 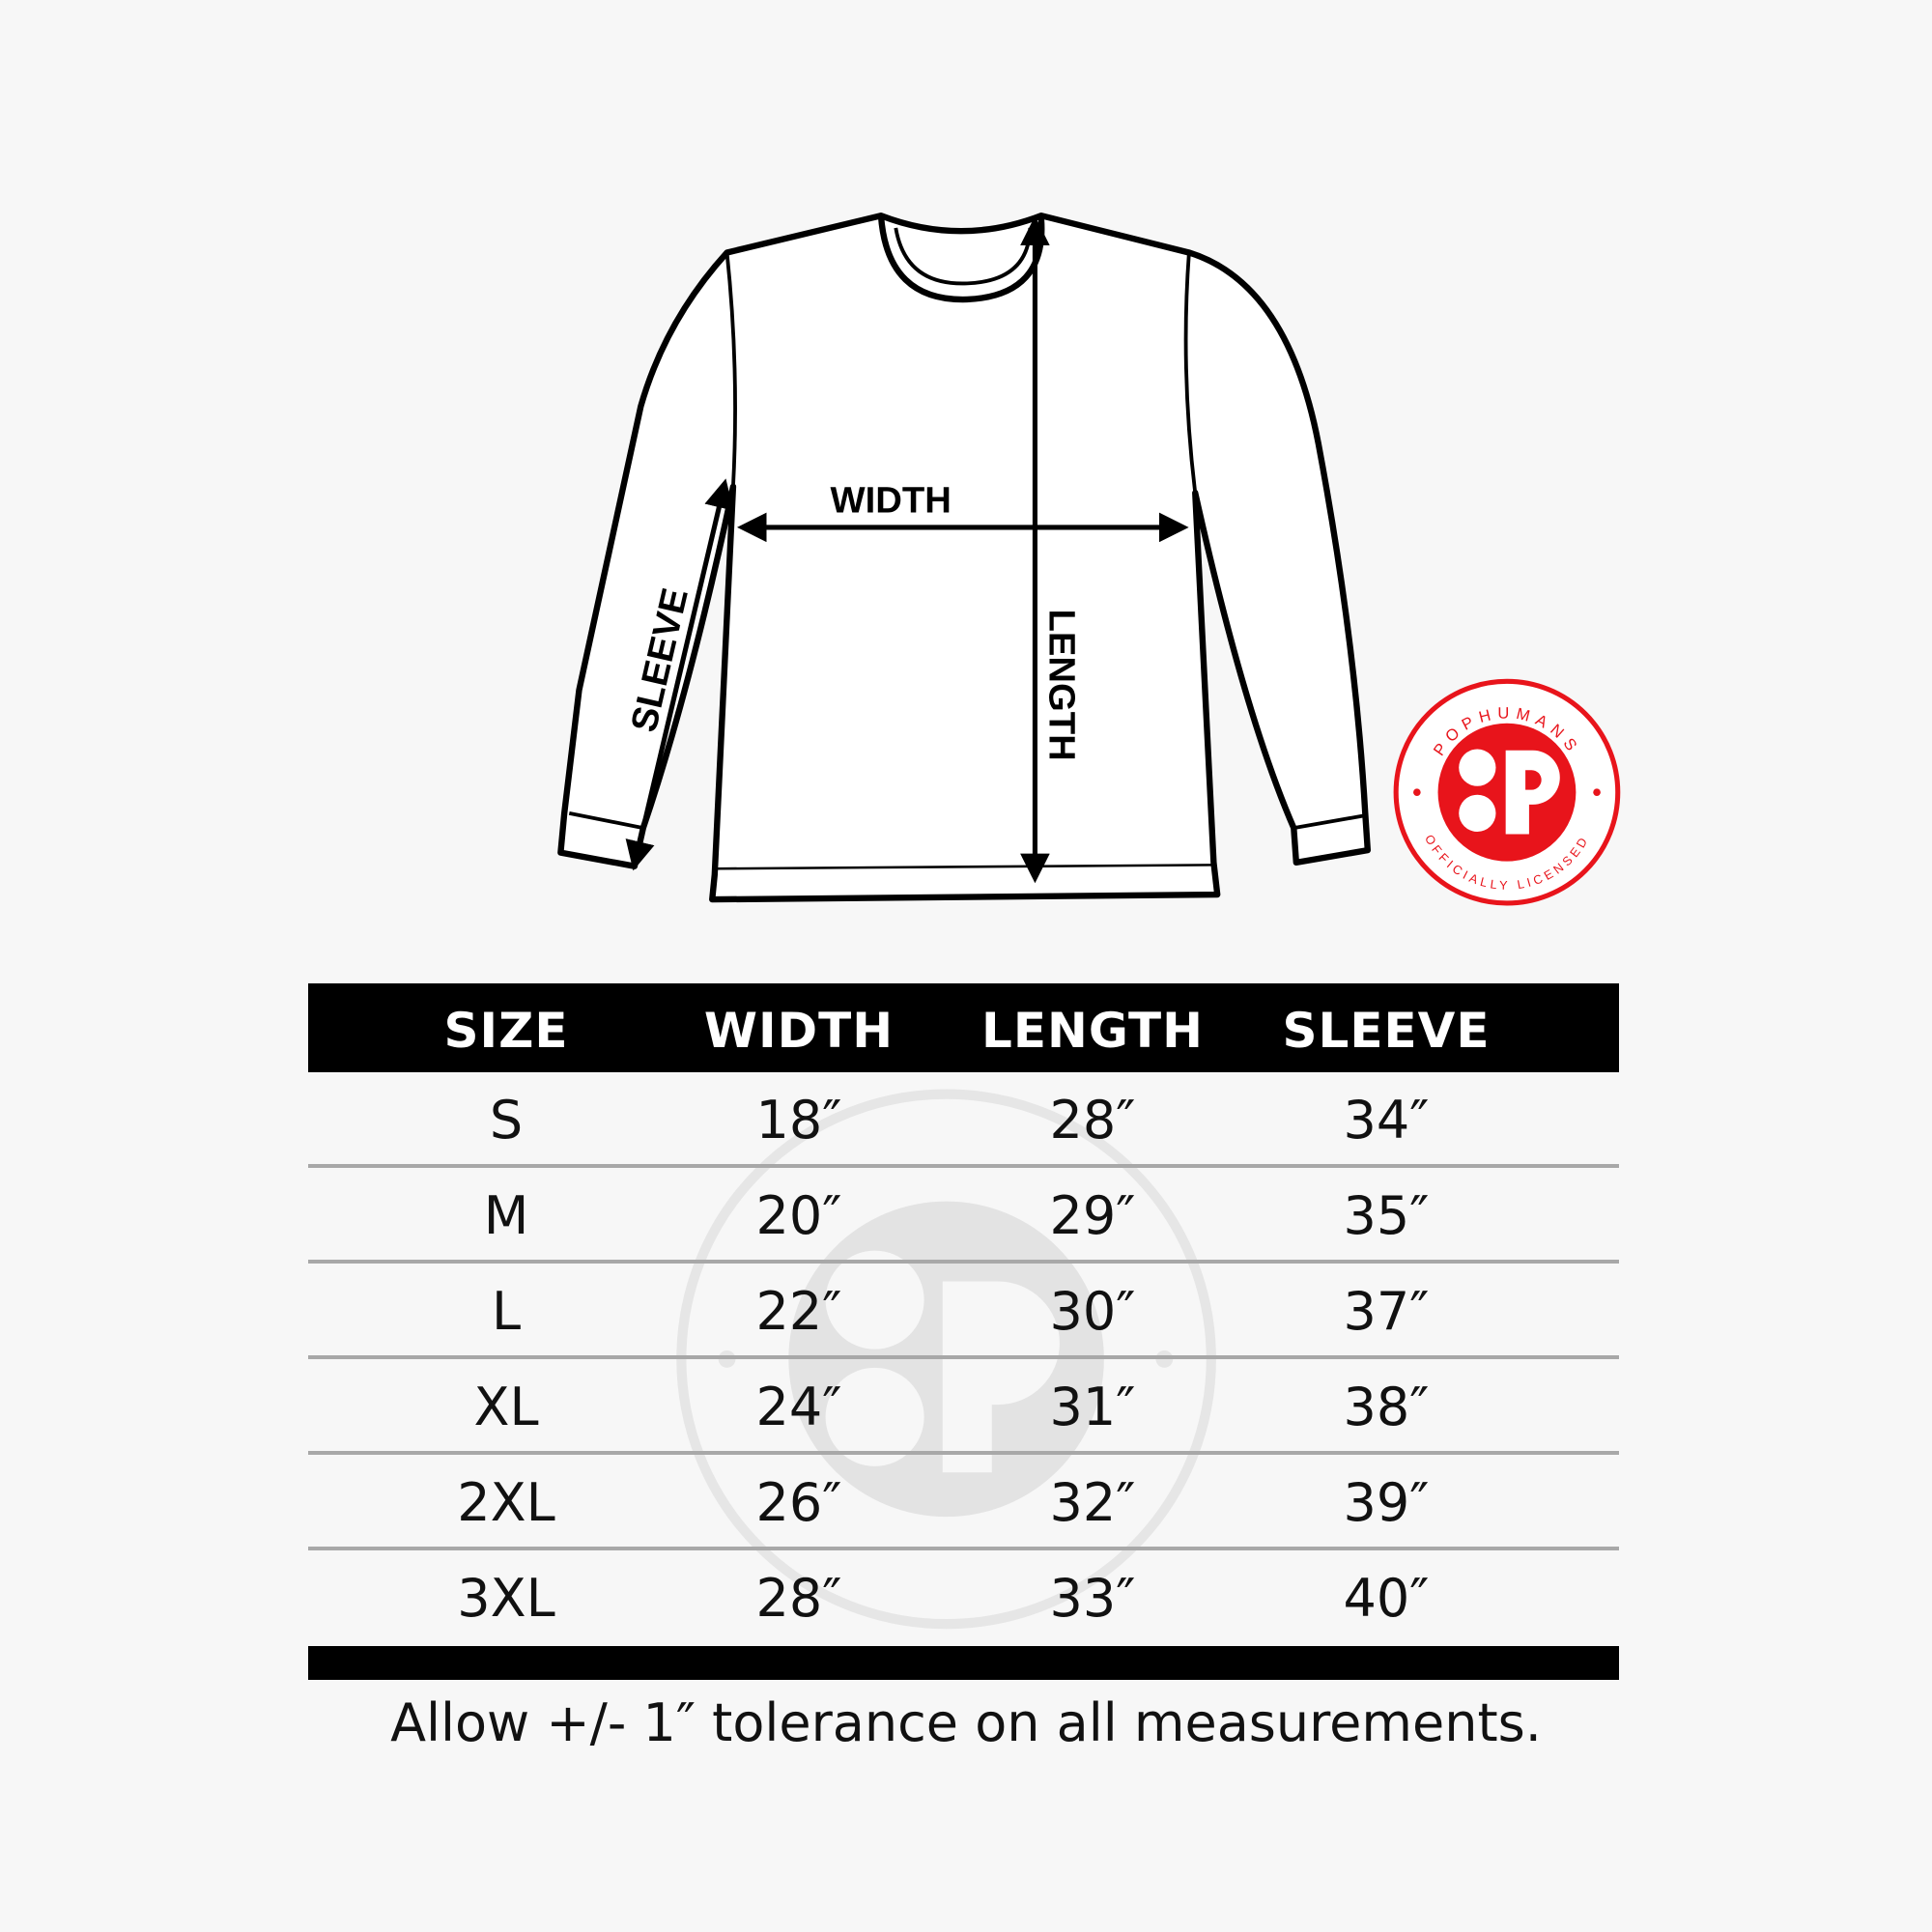 What do you see at coordinates (506, 1215) in the screenshot?
I see `cell-size: M` at bounding box center [506, 1215].